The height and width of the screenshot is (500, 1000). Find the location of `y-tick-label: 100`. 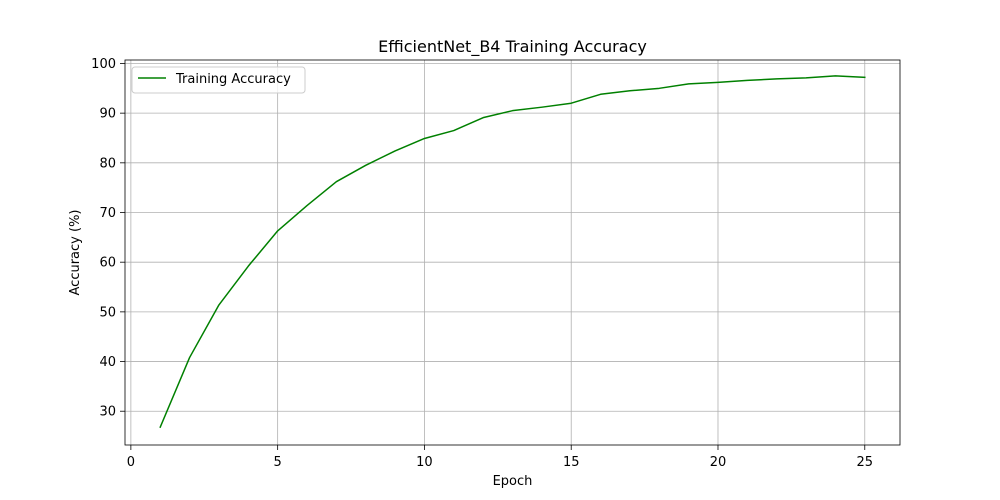

y-tick-label: 100 is located at coordinates (103, 64).